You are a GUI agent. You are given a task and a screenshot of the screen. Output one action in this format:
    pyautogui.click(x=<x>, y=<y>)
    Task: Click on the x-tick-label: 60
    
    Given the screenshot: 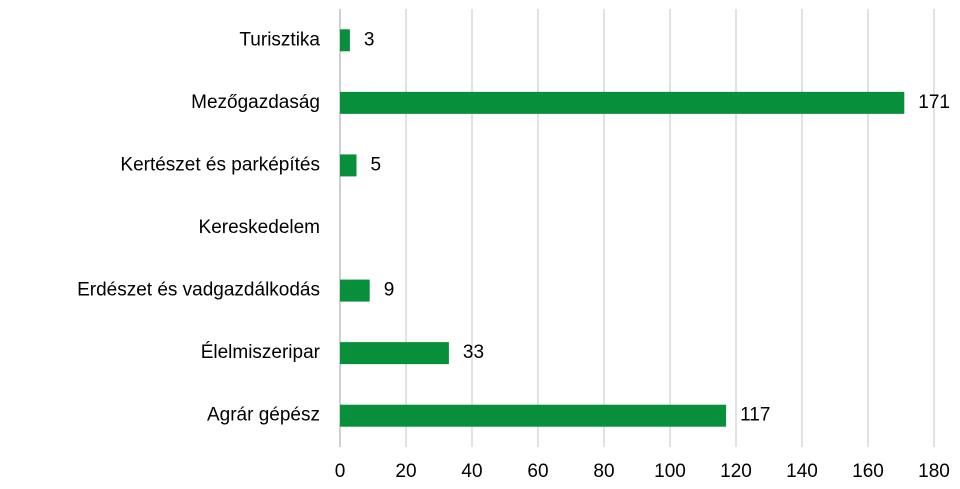 What is the action you would take?
    pyautogui.click(x=537, y=471)
    